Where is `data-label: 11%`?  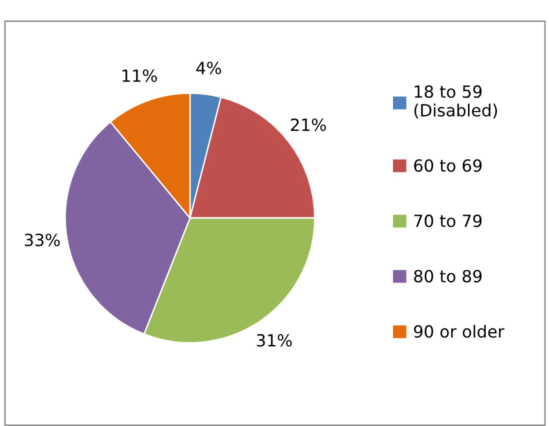 data-label: 11% is located at coordinates (139, 75).